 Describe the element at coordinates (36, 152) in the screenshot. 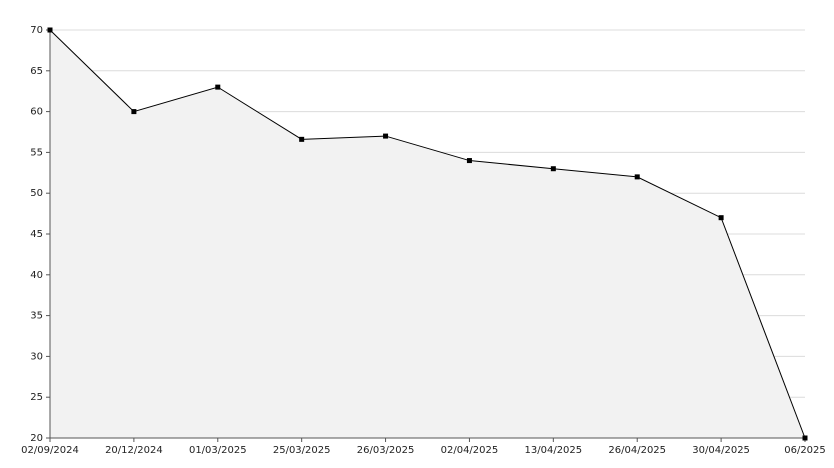

I see `y-tick-label: 55` at that location.